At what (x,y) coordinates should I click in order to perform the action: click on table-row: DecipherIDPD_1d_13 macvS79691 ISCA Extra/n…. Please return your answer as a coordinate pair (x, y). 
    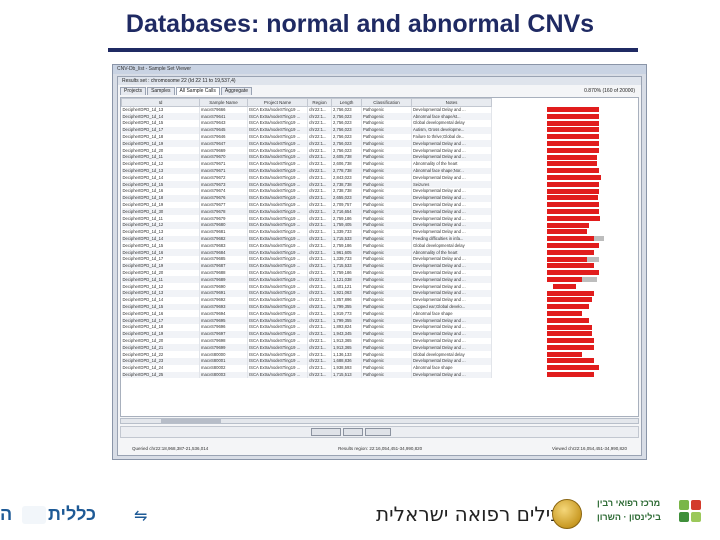
    Looking at the image, I should click on (306, 293).